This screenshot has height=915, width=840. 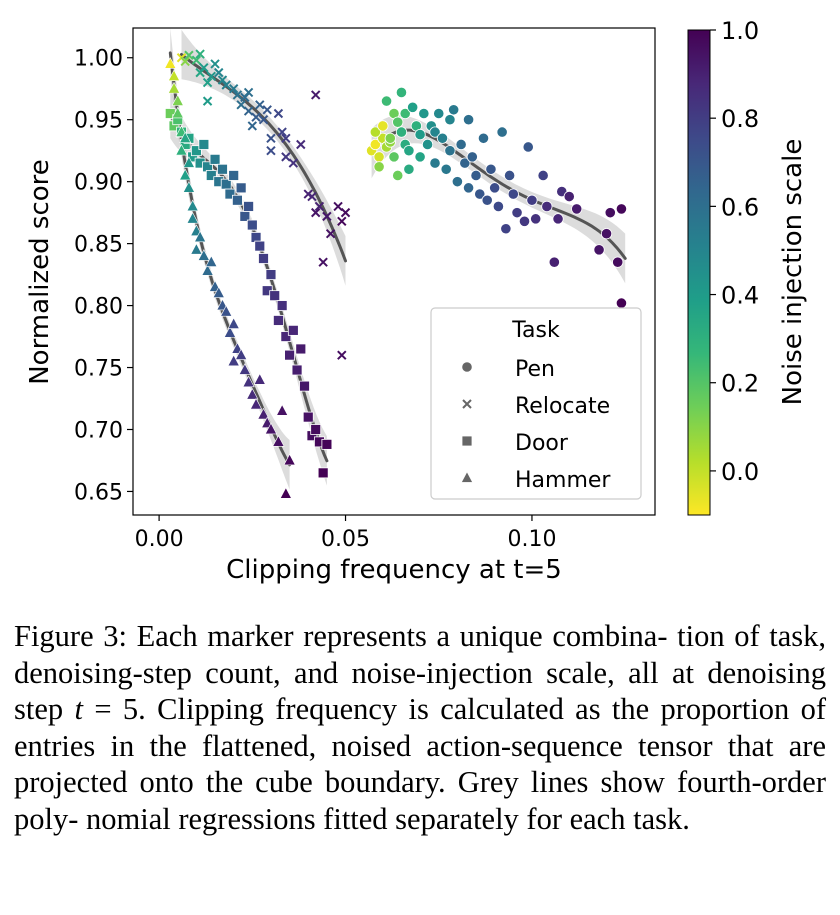 I want to click on colorbar-tick-label: 0.4, so click(x=740, y=296).